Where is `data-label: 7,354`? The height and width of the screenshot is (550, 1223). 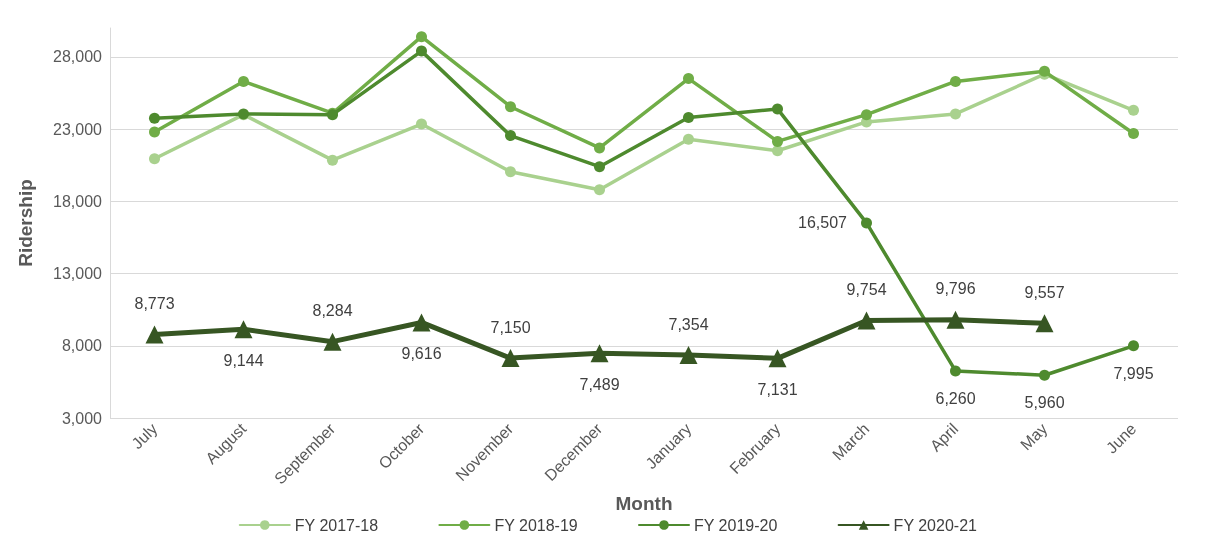
data-label: 7,354 is located at coordinates (688, 324).